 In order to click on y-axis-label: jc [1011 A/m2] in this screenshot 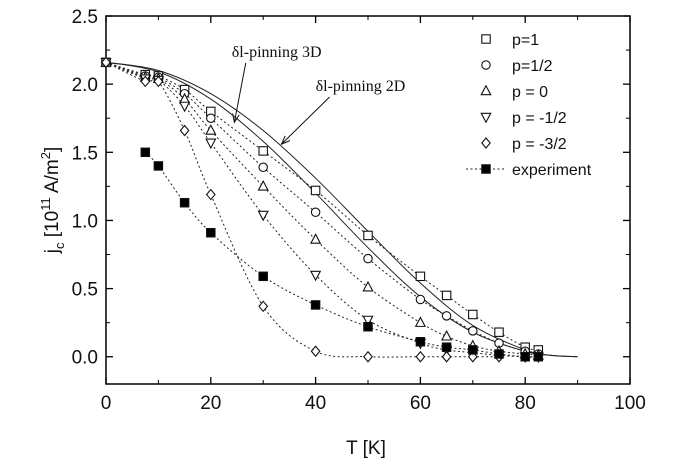, I will do `click(52, 200)`.